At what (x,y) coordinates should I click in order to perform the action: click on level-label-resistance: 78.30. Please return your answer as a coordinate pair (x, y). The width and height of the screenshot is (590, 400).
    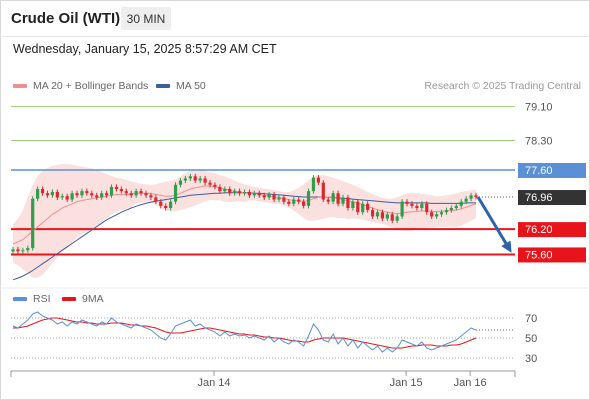
    Looking at the image, I should click on (539, 141).